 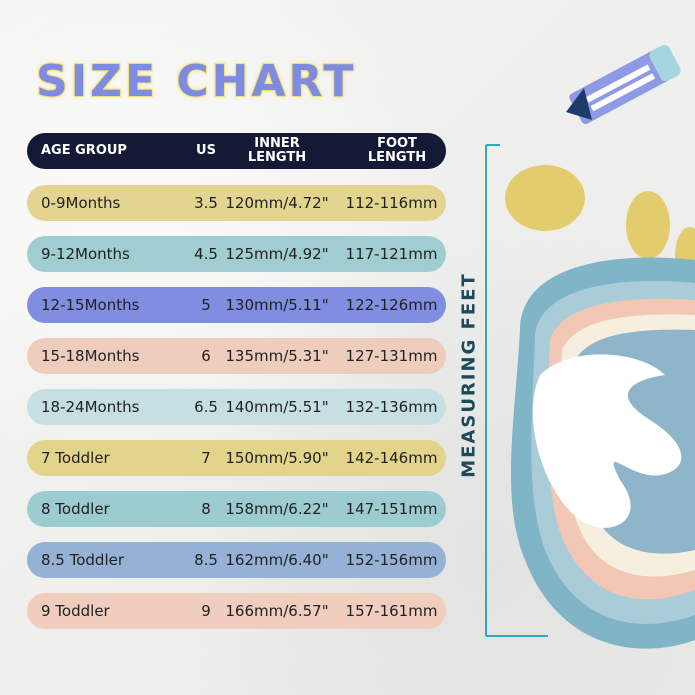 What do you see at coordinates (206, 509) in the screenshot?
I see `cell-us: 8` at bounding box center [206, 509].